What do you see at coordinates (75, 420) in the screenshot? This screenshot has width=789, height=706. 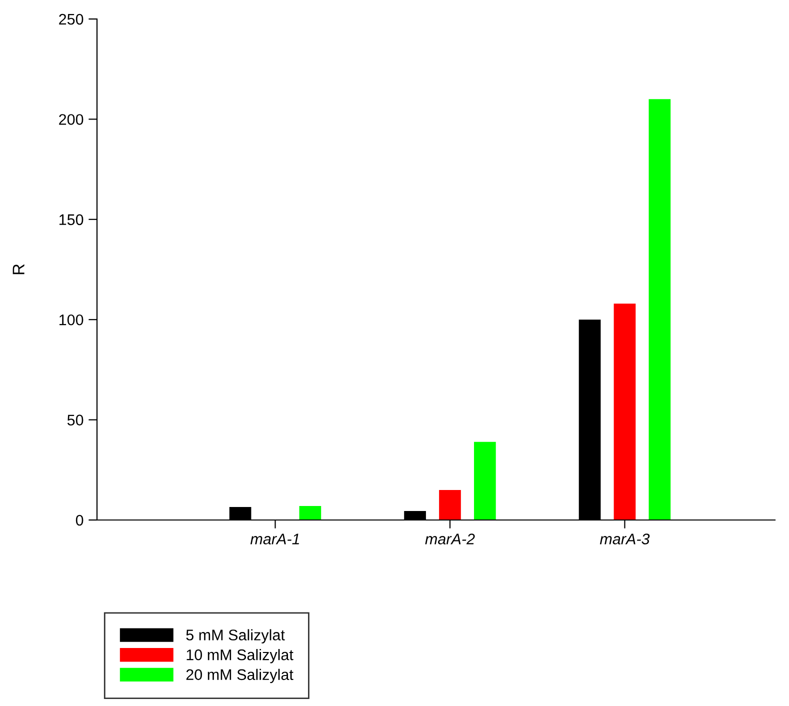 I see `y-tick-label: 50` at bounding box center [75, 420].